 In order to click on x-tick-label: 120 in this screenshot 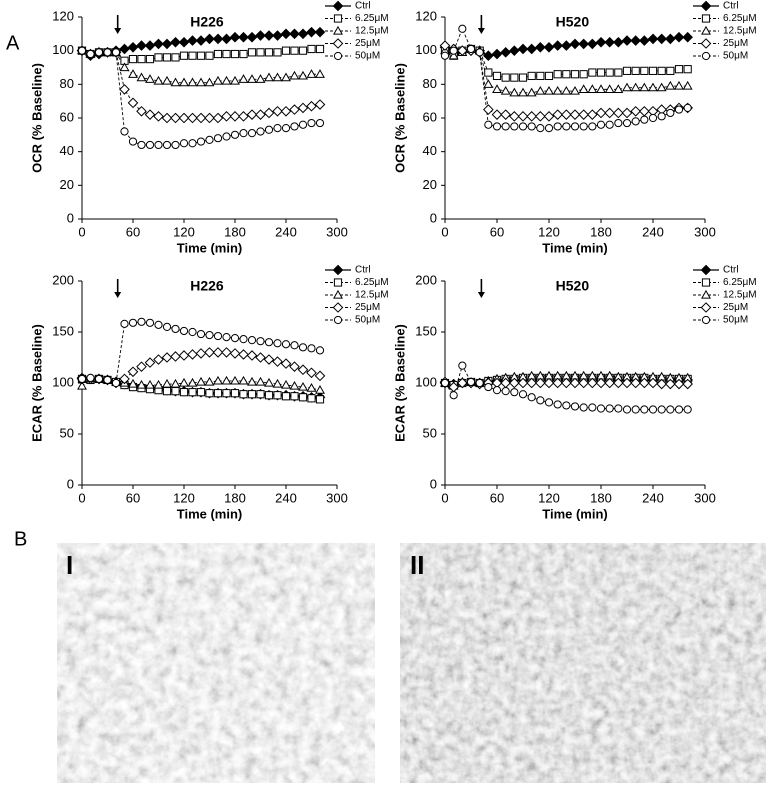, I will do `click(184, 497)`.